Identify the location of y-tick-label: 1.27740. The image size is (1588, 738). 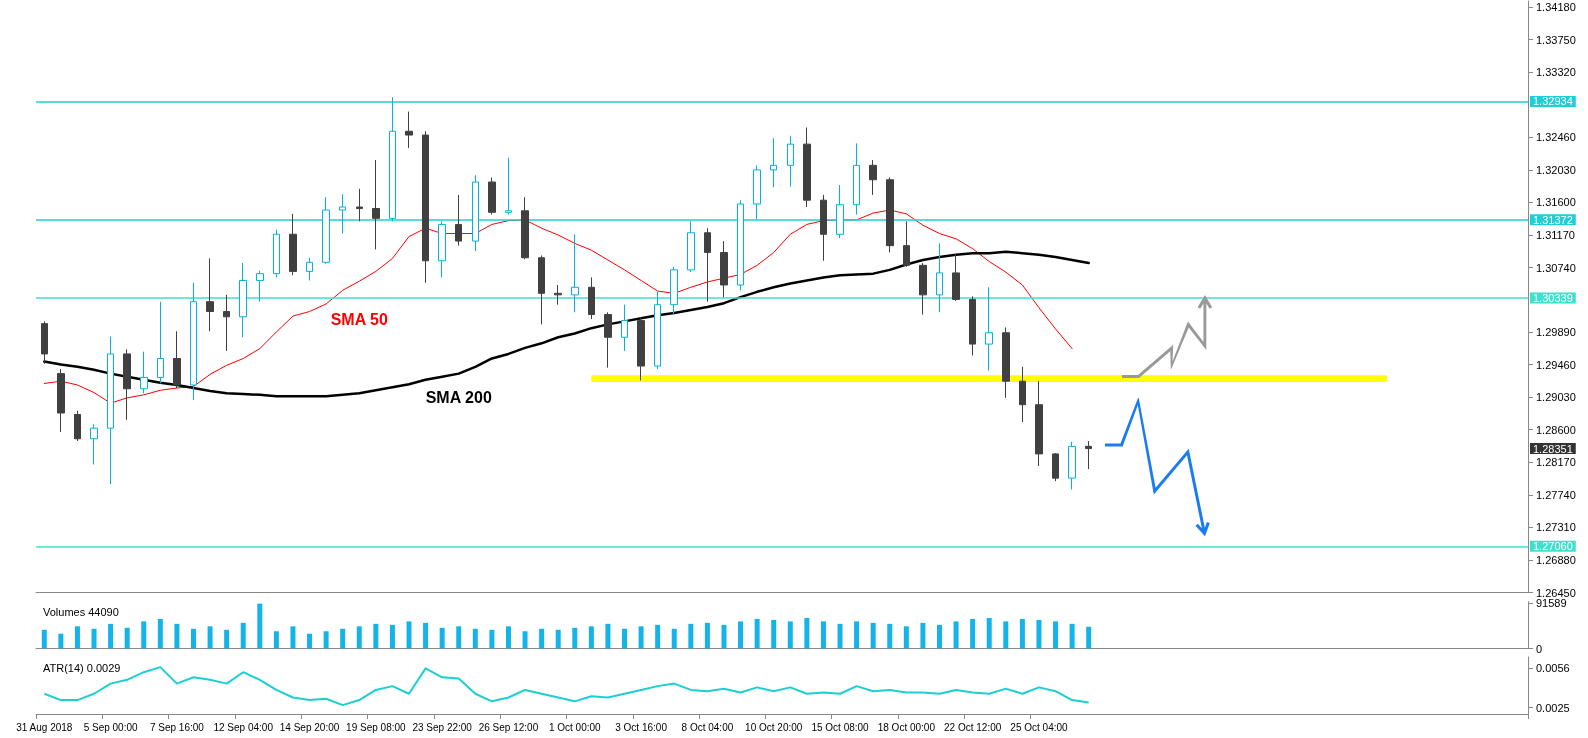
(1556, 494).